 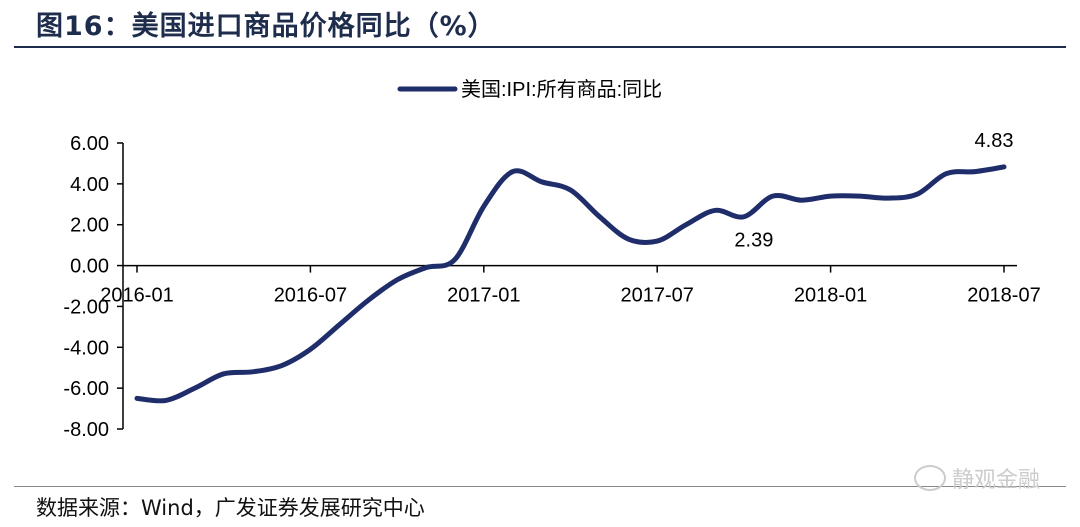 I want to click on x-tick-label: 2016-07, so click(x=310, y=296).